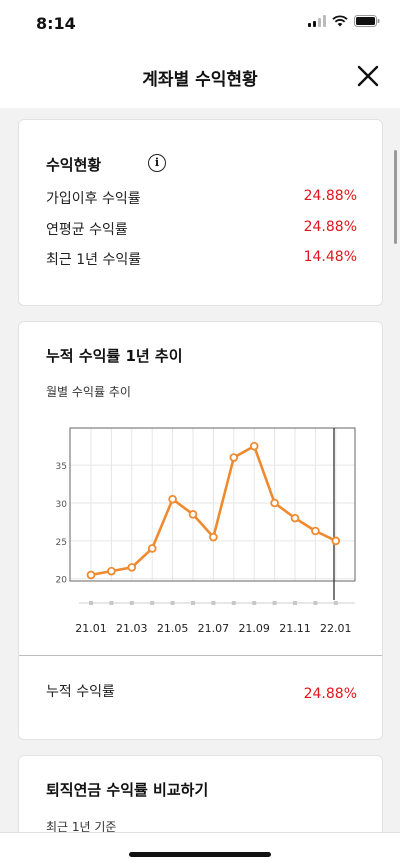 Image resolution: width=400 pixels, height=866 pixels. I want to click on y-tick-label: 30, so click(62, 505).